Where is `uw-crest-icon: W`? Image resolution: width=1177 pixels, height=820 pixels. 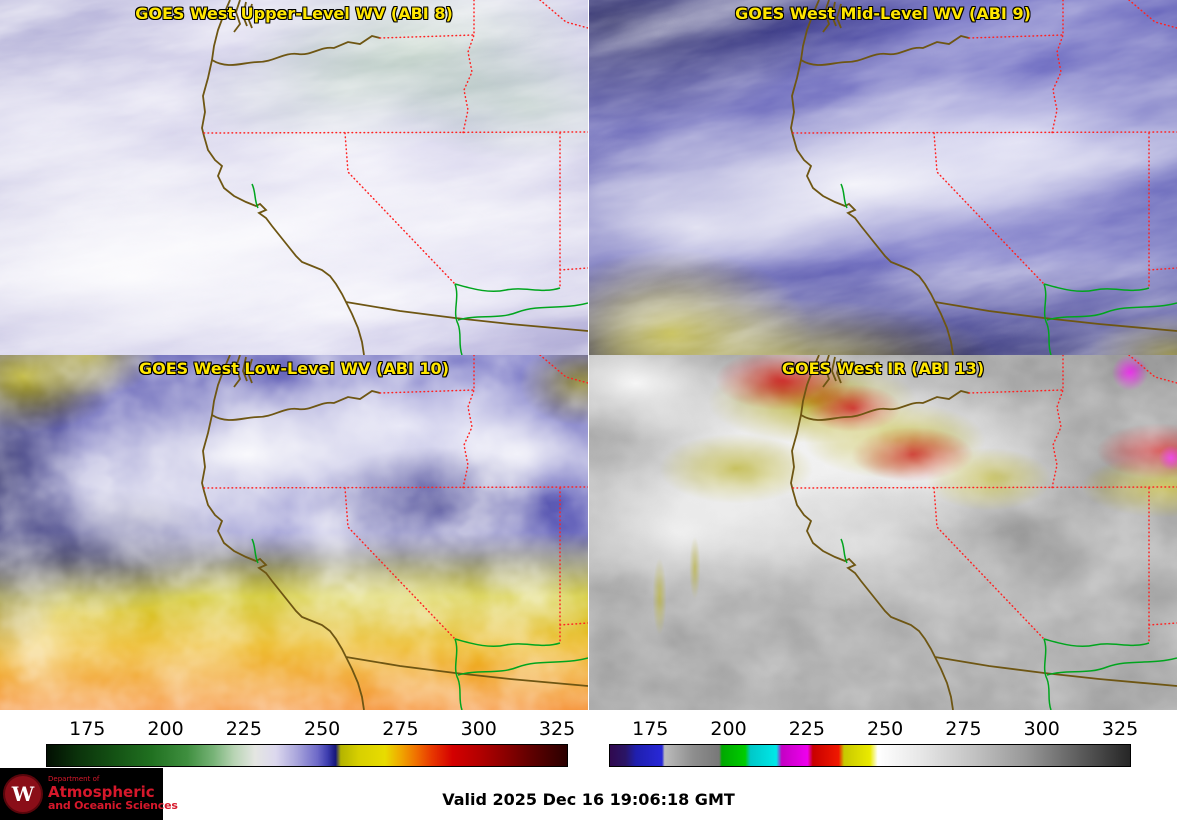
uw-crest-icon: W is located at coordinates (23, 794).